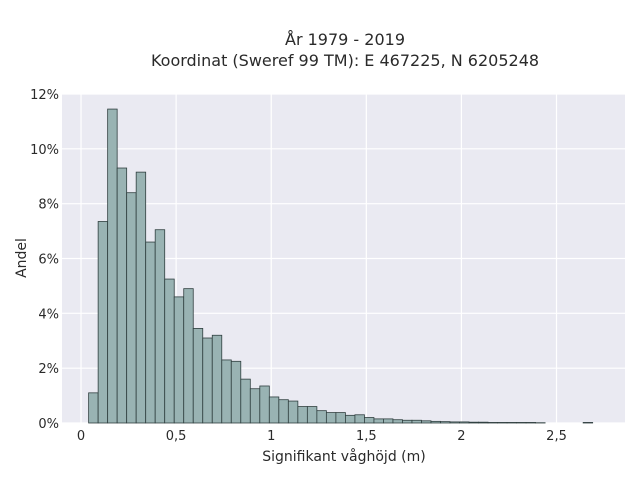  I want to click on x-tick-label: 0,5, so click(176, 436).